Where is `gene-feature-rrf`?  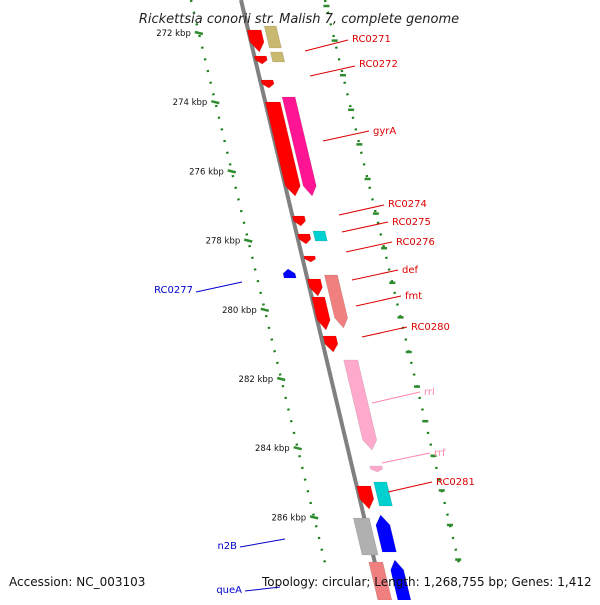 gene-feature-rrf is located at coordinates (376, 469).